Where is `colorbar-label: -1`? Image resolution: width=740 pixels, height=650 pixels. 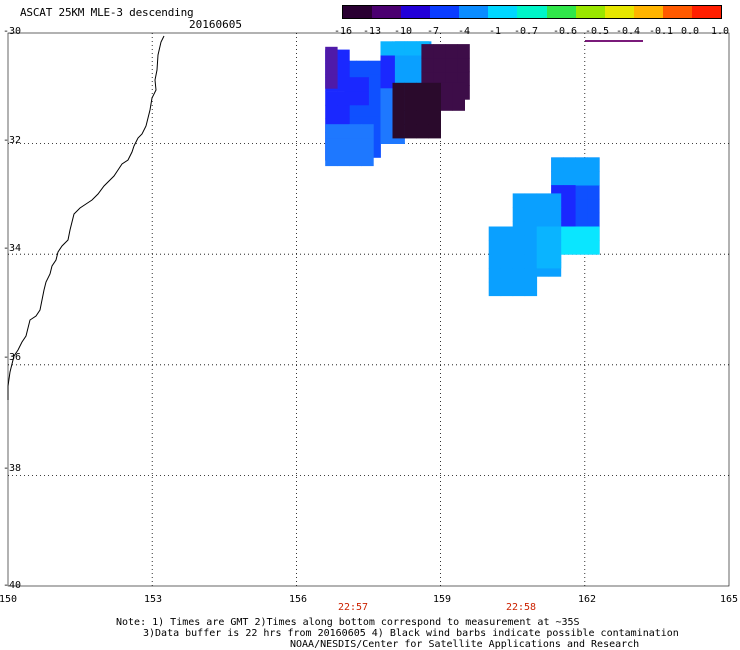 colorbar-label: -1 is located at coordinates (495, 31).